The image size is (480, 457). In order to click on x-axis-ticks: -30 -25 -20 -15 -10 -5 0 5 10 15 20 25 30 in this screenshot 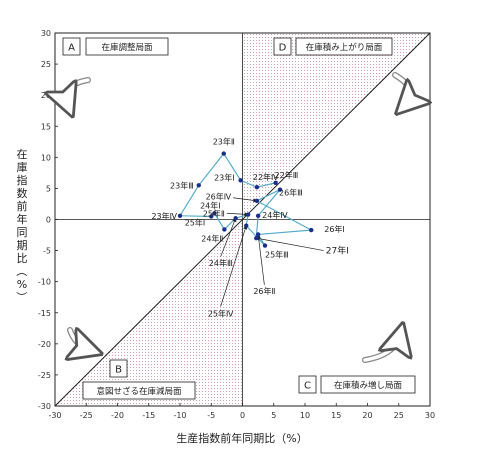, I will do `click(241, 411)`.